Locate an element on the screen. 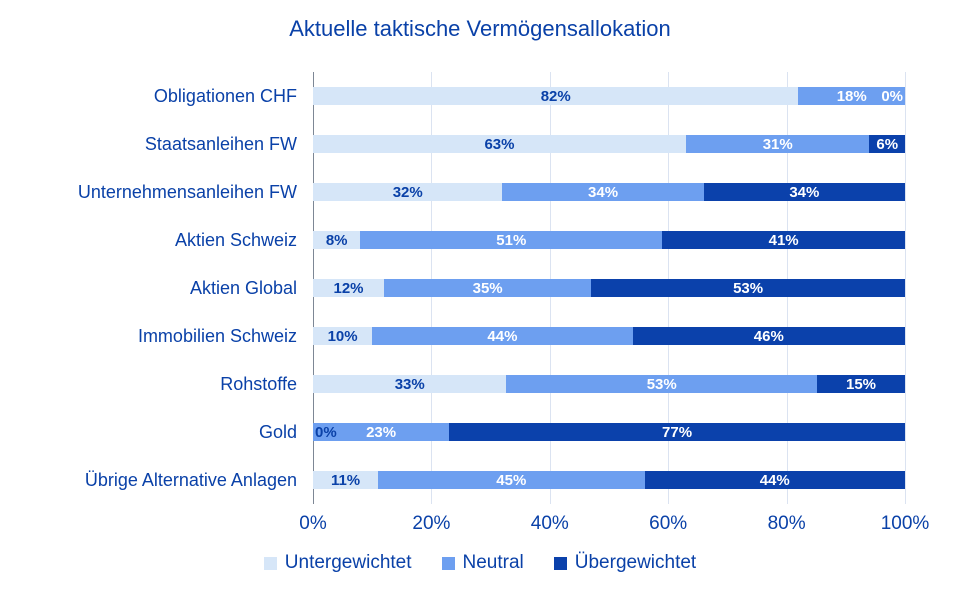 The height and width of the screenshot is (610, 960). bar-segment--bergewichtet: 46% is located at coordinates (768, 336).